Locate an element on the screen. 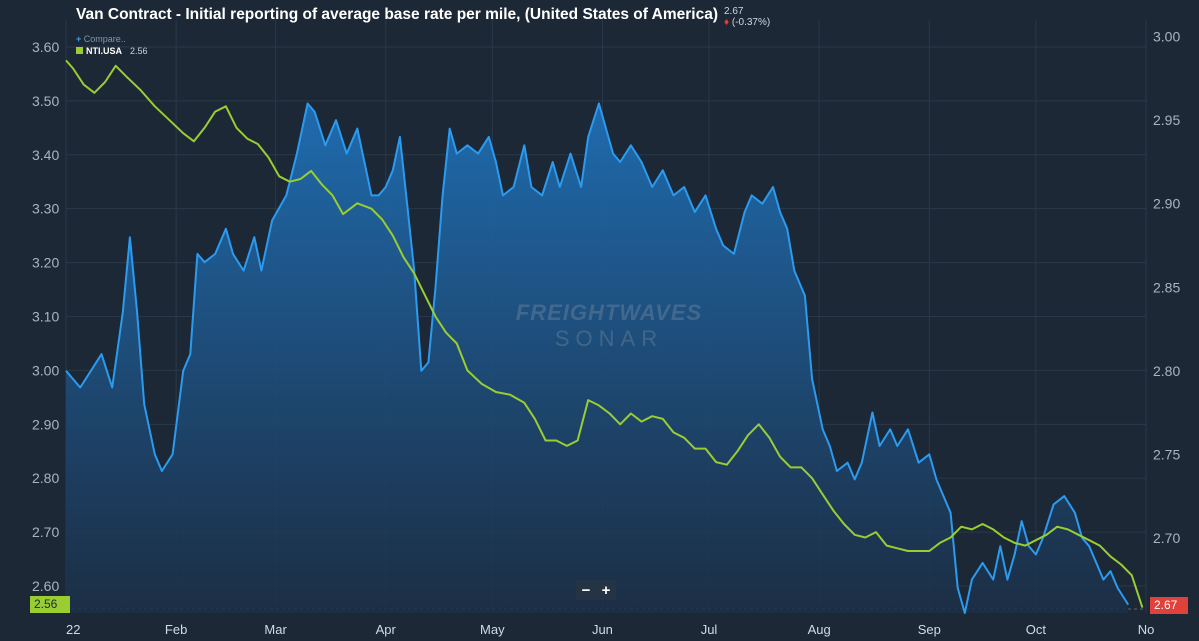 The image size is (1199, 641). legend-nti-value: 2.56 is located at coordinates (139, 51).